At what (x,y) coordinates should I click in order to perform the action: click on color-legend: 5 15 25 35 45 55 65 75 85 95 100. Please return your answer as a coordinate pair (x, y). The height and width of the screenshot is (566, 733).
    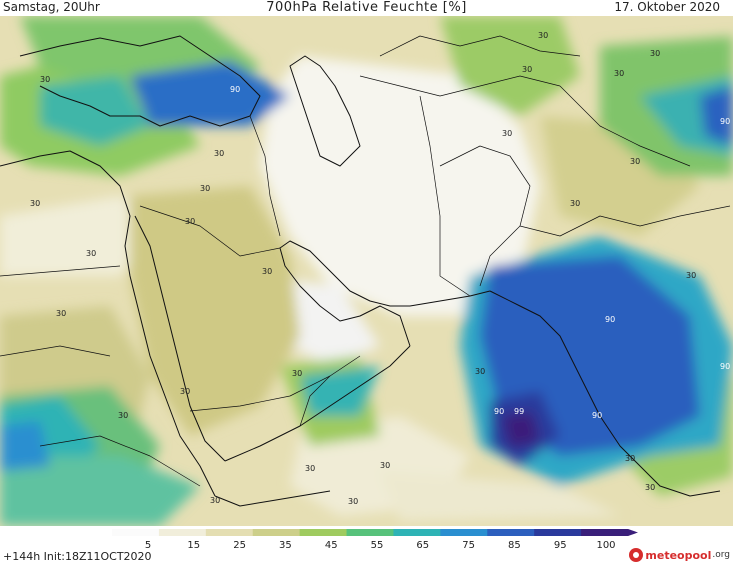
    Looking at the image, I should click on (366, 546).